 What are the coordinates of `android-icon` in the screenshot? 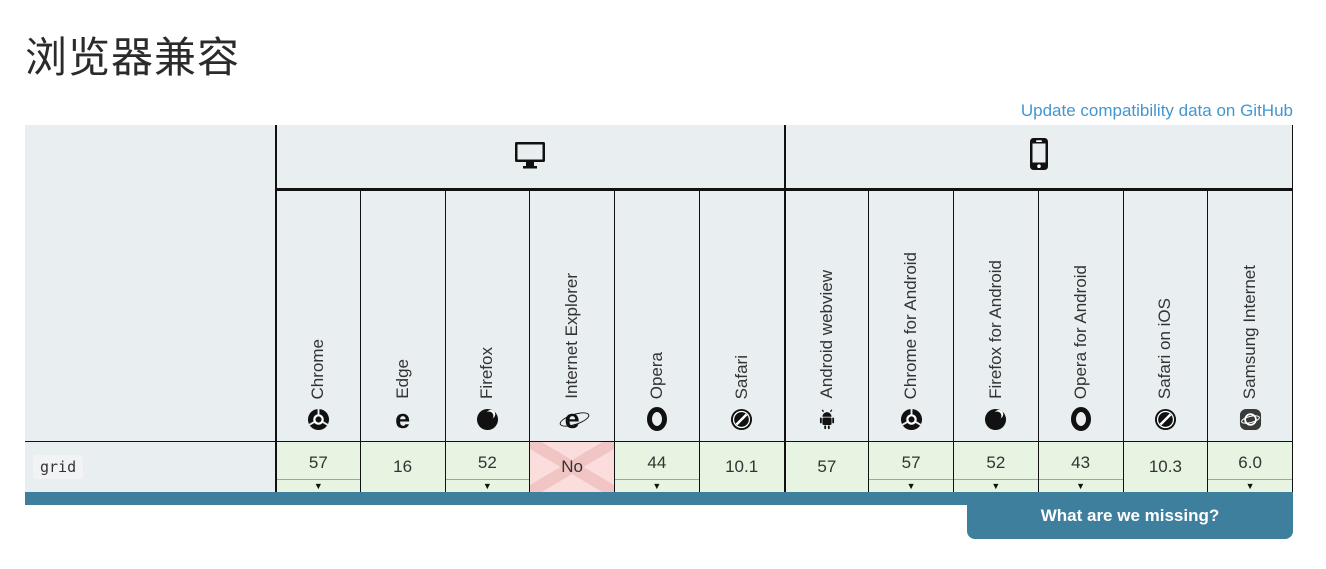 It's located at (827, 419).